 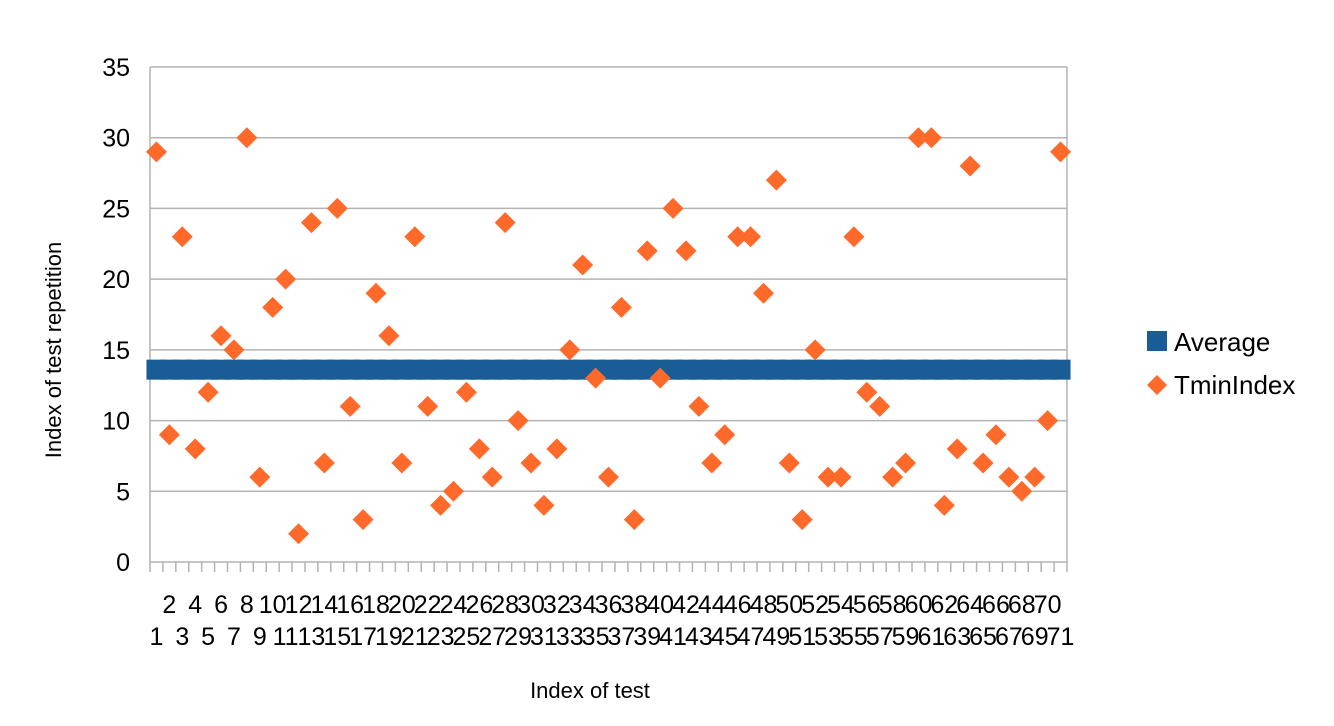 What do you see at coordinates (983, 637) in the screenshot?
I see `x-tick-label: 65` at bounding box center [983, 637].